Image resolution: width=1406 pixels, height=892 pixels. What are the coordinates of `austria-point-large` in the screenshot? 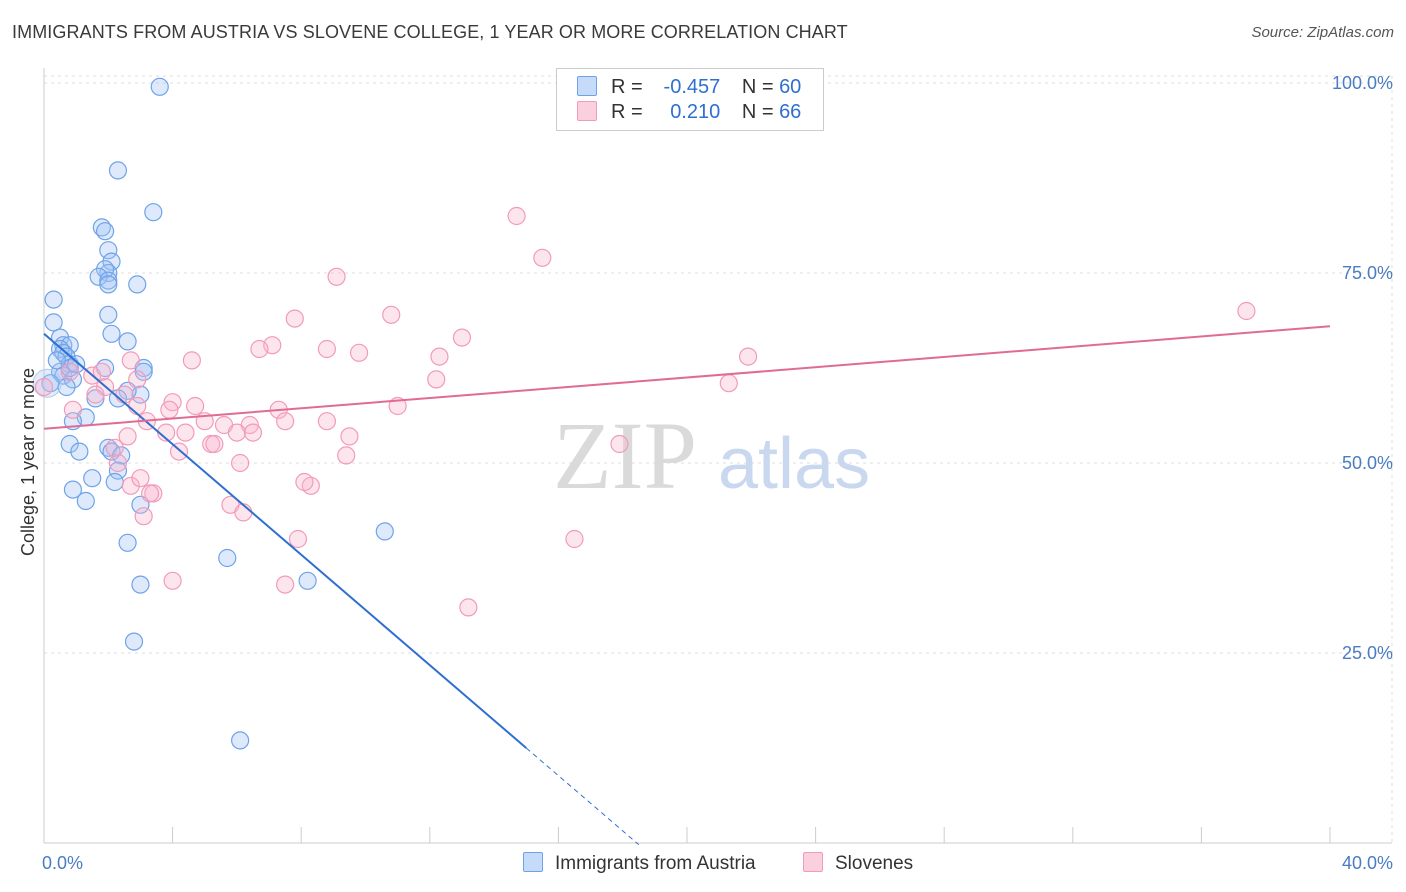 It's located at (47, 383).